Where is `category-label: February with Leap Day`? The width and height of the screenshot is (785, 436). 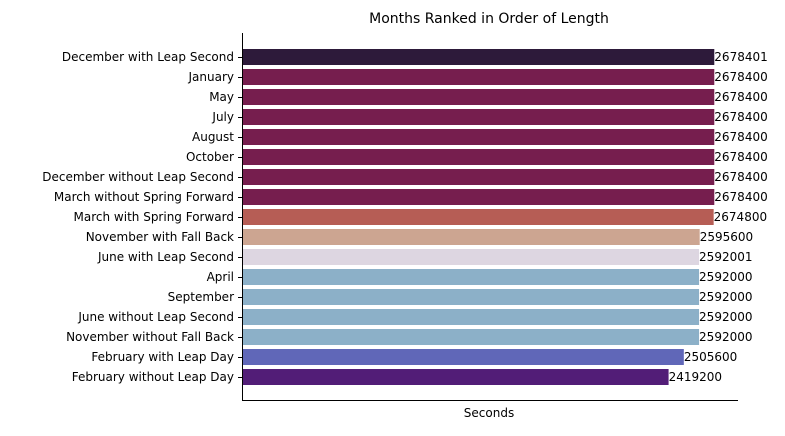
category-label: February with Leap Day is located at coordinates (162, 357).